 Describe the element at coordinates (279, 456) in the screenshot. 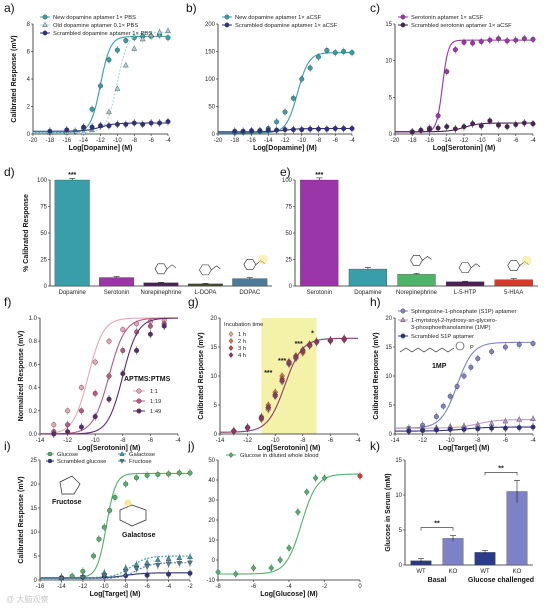

I see `legend-label: Glucose in diluted whole blood` at that location.